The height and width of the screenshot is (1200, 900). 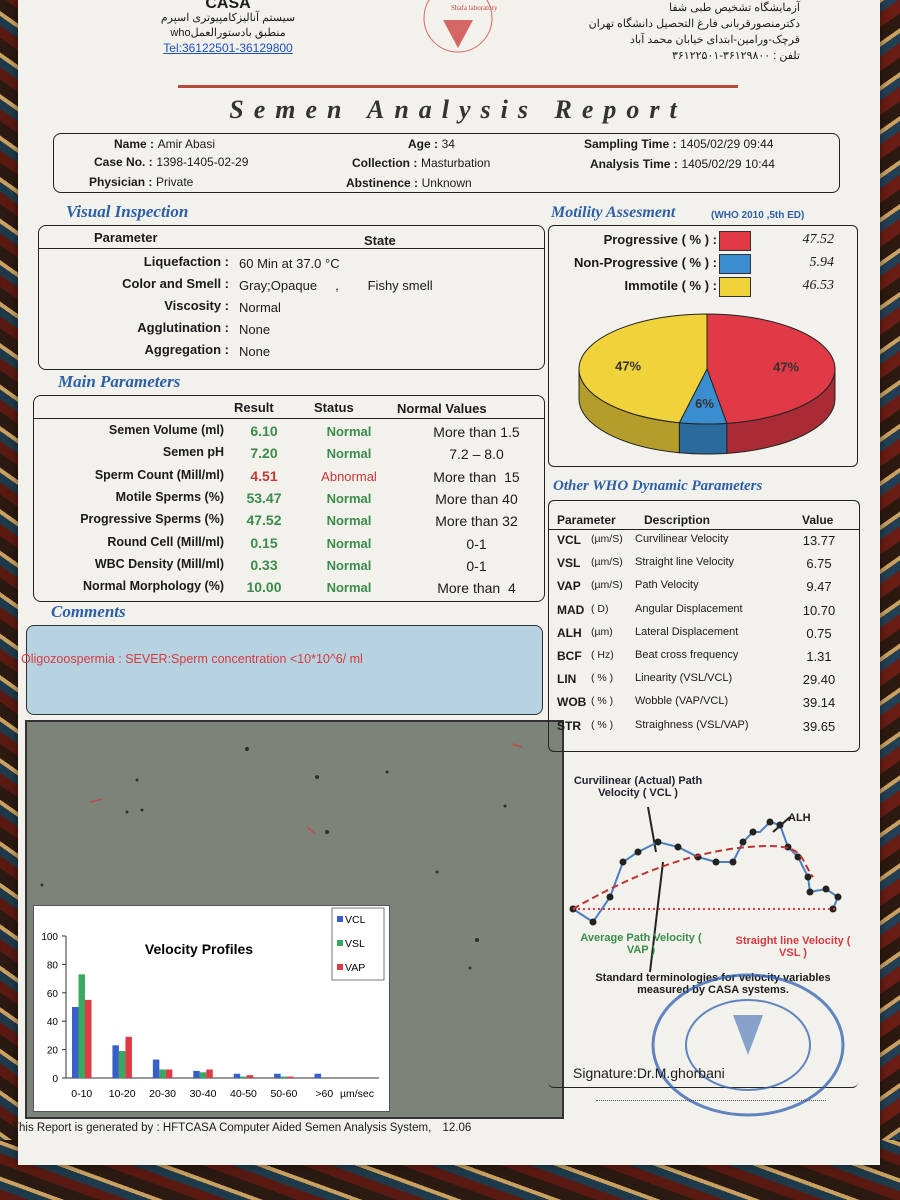 What do you see at coordinates (705, 889) in the screenshot?
I see `velocity-path-diagram` at bounding box center [705, 889].